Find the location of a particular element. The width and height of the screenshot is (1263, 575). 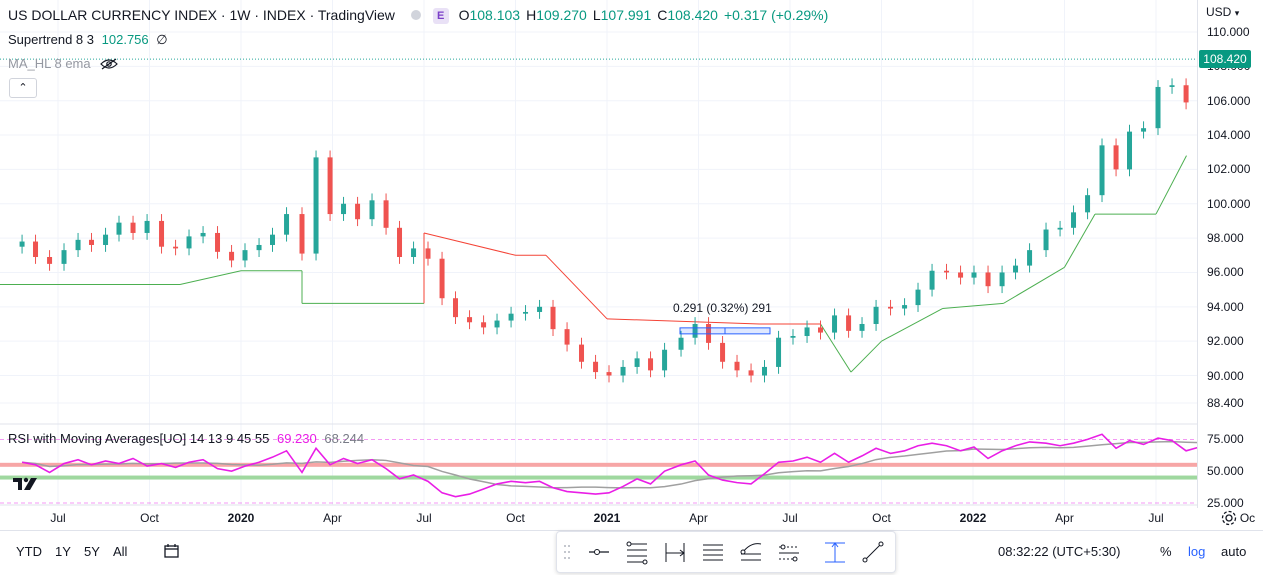

pitchfork-tool-icon is located at coordinates (751, 552).